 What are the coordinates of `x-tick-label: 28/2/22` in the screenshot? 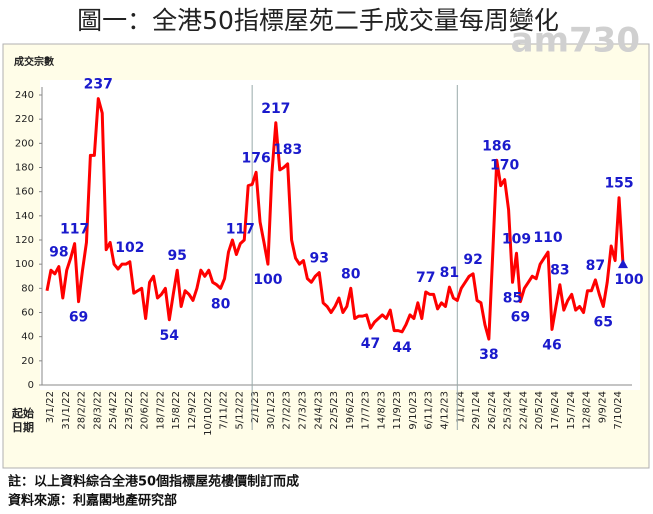 It's located at (82, 410).